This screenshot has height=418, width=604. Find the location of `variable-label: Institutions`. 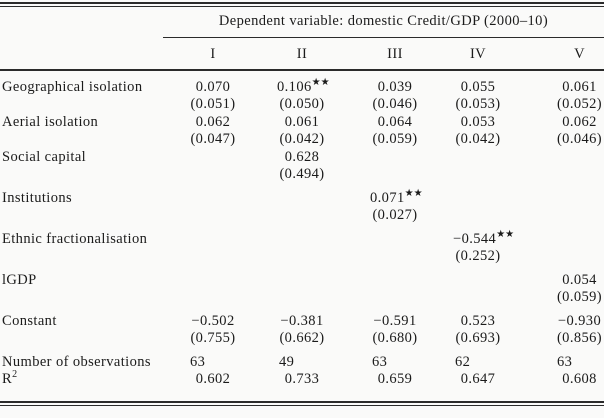

variable-label: Institutions is located at coordinates (37, 197).